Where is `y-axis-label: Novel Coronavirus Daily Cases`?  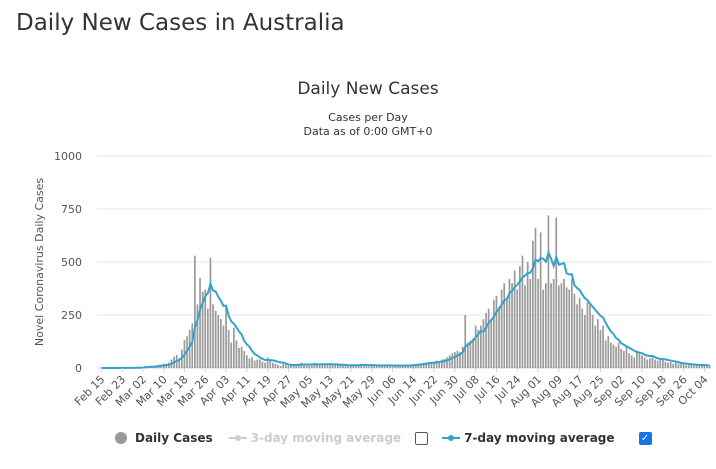 y-axis-label: Novel Coronavirus Daily Cases is located at coordinates (39, 262).